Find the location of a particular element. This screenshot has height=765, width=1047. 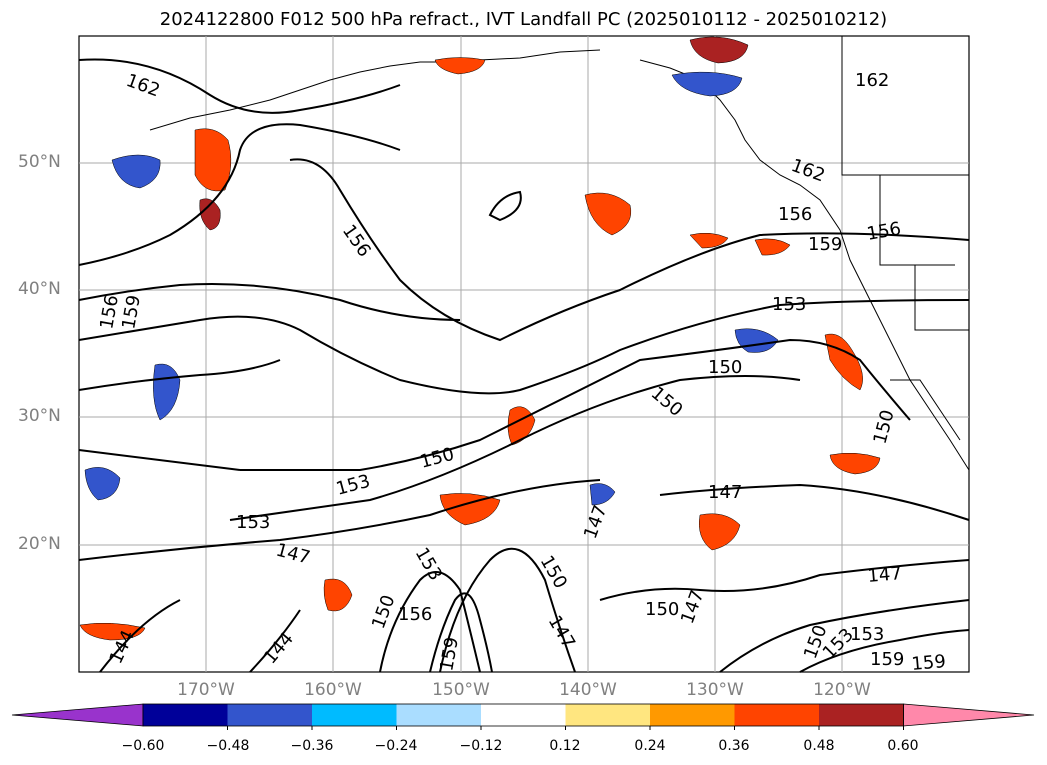

colorbar-tick-label: 0.36 is located at coordinates (734, 746).